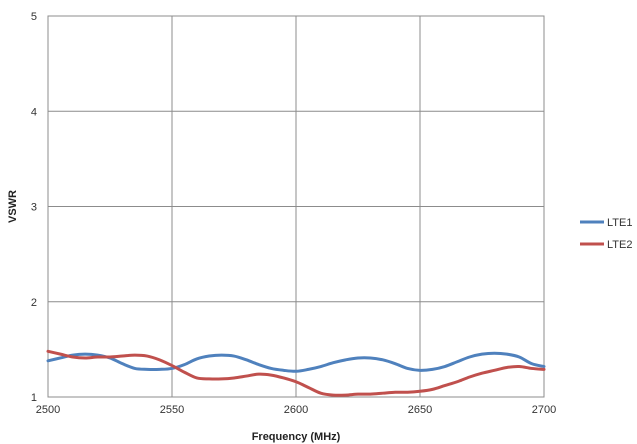  What do you see at coordinates (13, 206) in the screenshot?
I see `y-axis-title: VSWR` at bounding box center [13, 206].